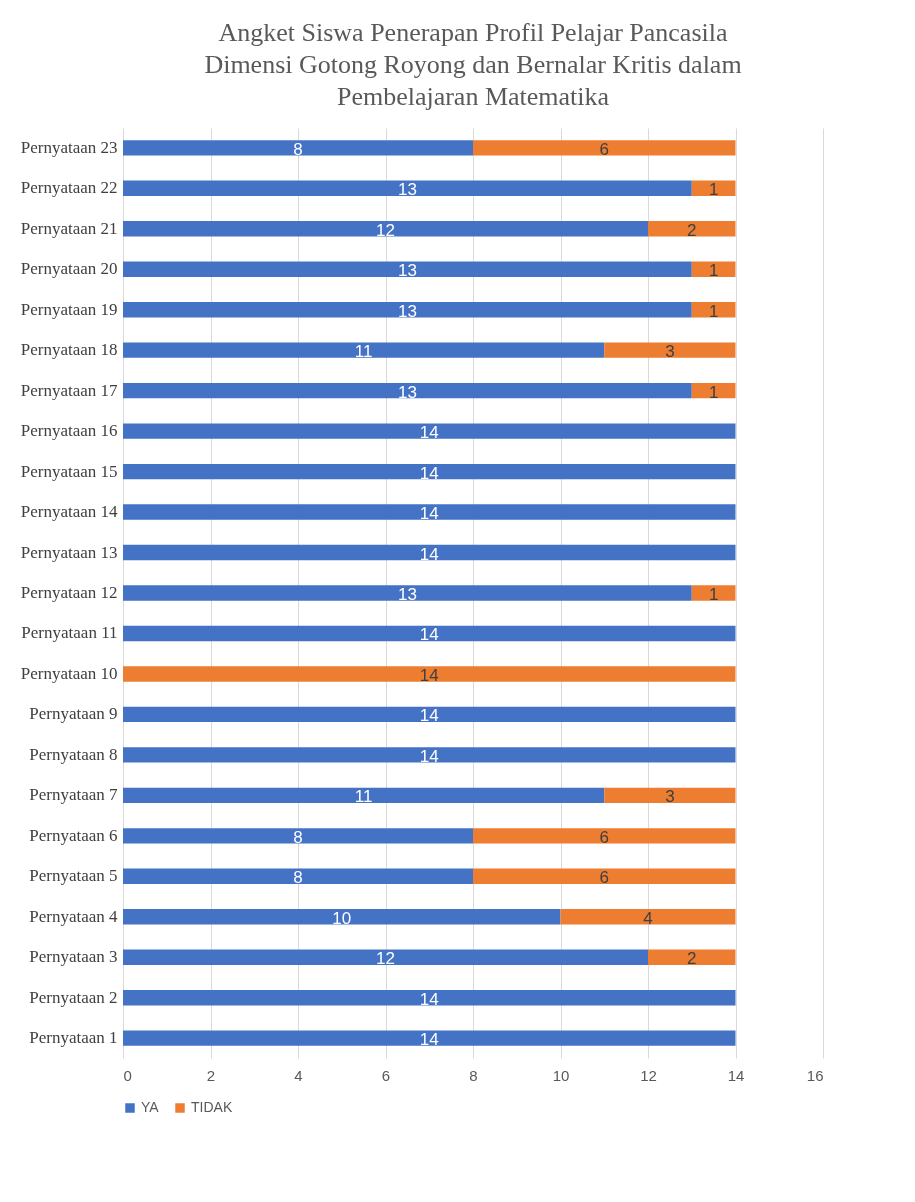  What do you see at coordinates (648, 918) in the screenshot?
I see `data-label: 4` at bounding box center [648, 918].